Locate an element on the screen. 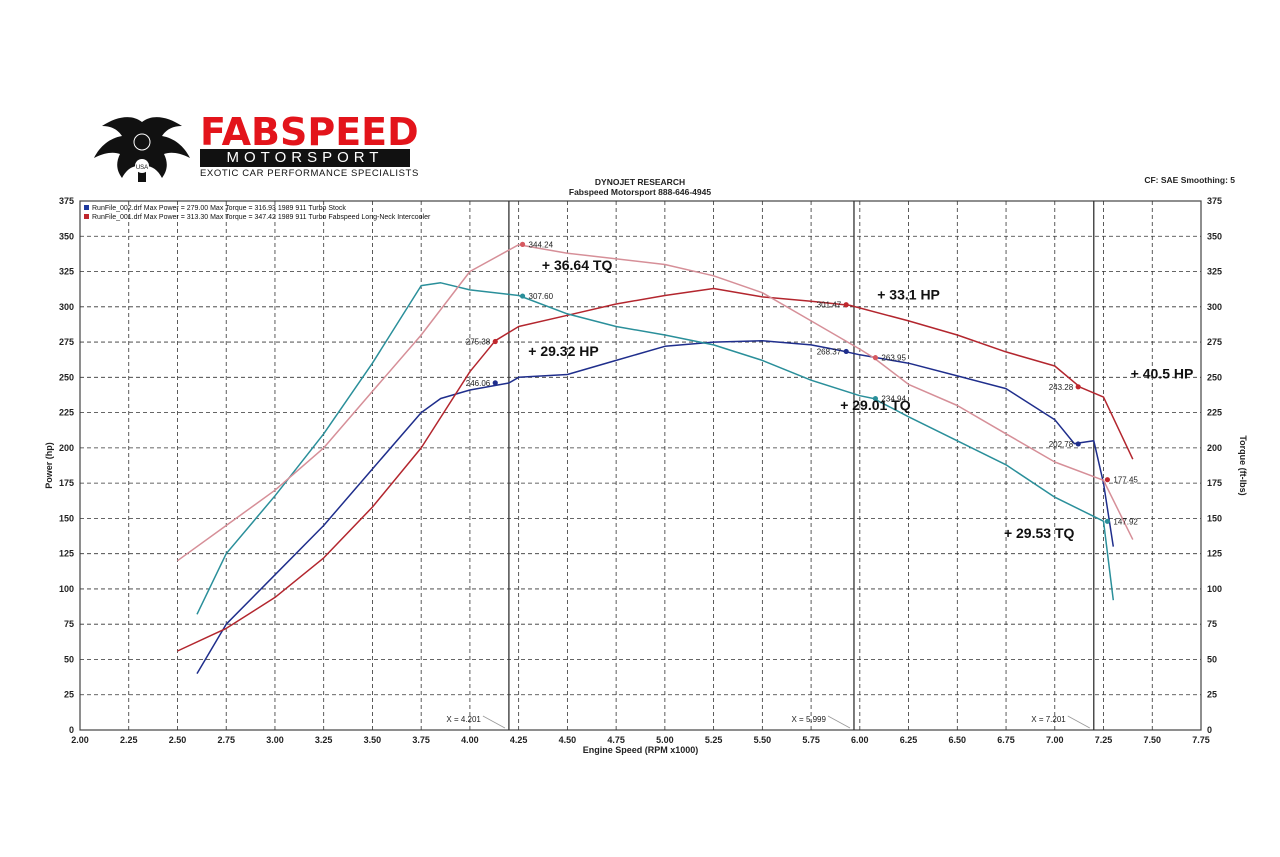 The image size is (1280, 857). y2-tick-label: 125 is located at coordinates (1214, 554).